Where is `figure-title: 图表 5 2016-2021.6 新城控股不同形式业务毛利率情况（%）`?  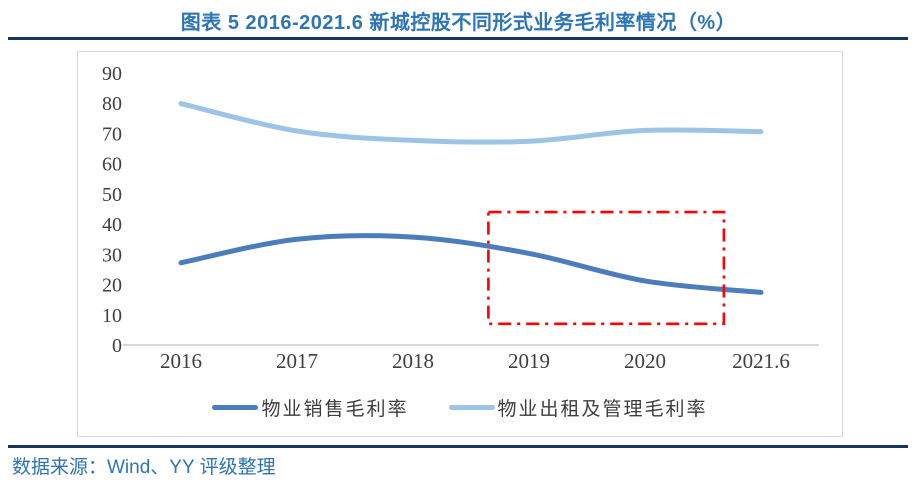 figure-title: 图表 5 2016-2021.6 新城控股不同形式业务毛利率情况（%） is located at coordinates (458, 23).